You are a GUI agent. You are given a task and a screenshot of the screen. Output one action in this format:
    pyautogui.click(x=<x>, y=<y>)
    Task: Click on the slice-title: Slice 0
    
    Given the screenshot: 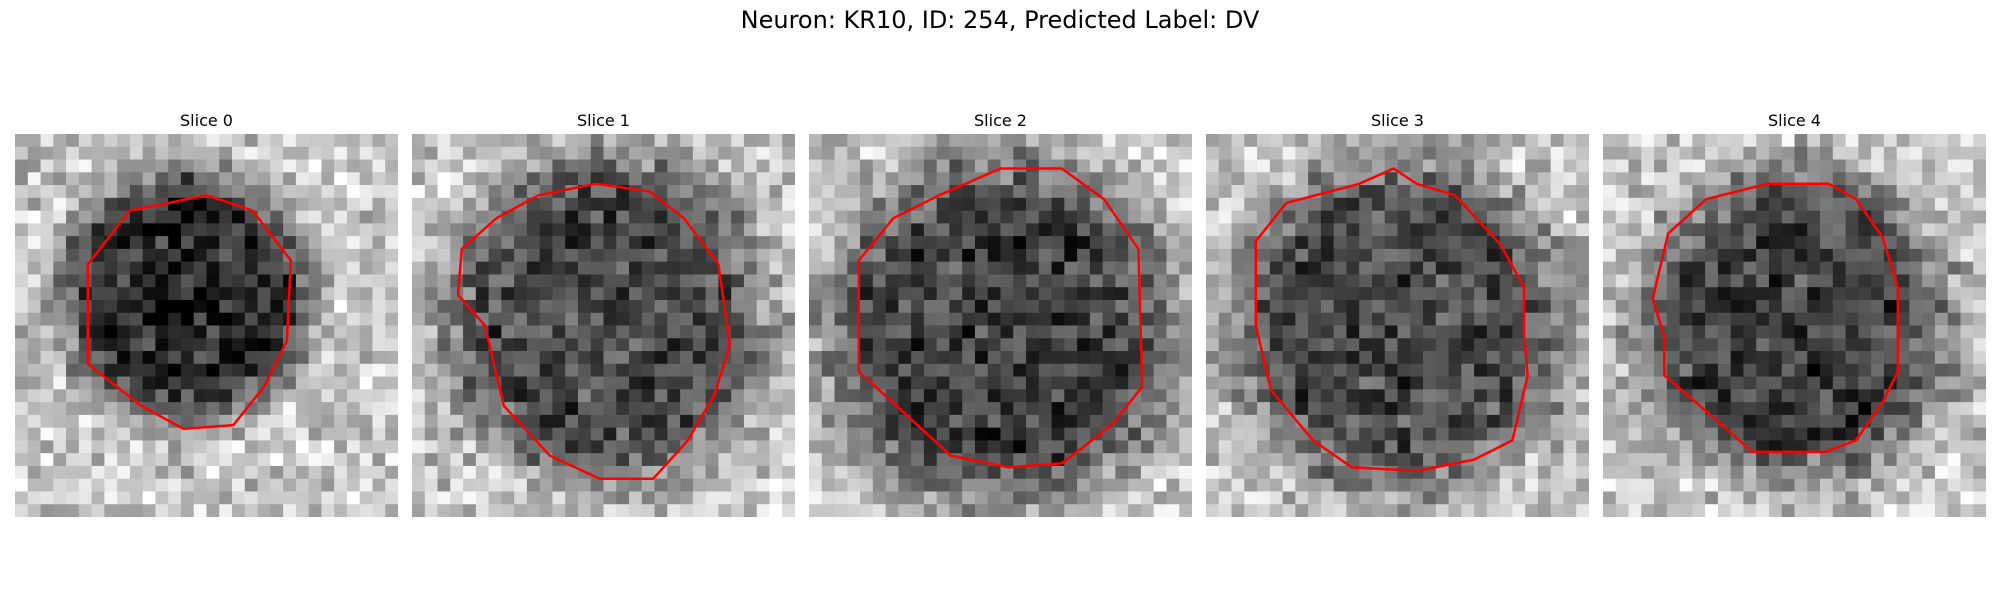 What is the action you would take?
    pyautogui.click(x=206, y=120)
    